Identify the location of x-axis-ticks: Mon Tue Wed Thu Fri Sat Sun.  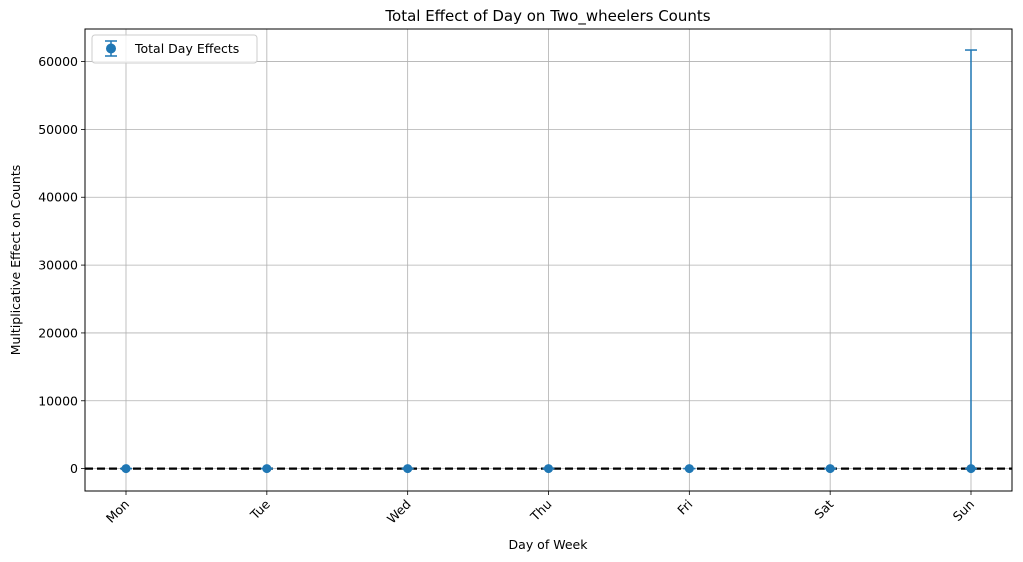
(540, 508).